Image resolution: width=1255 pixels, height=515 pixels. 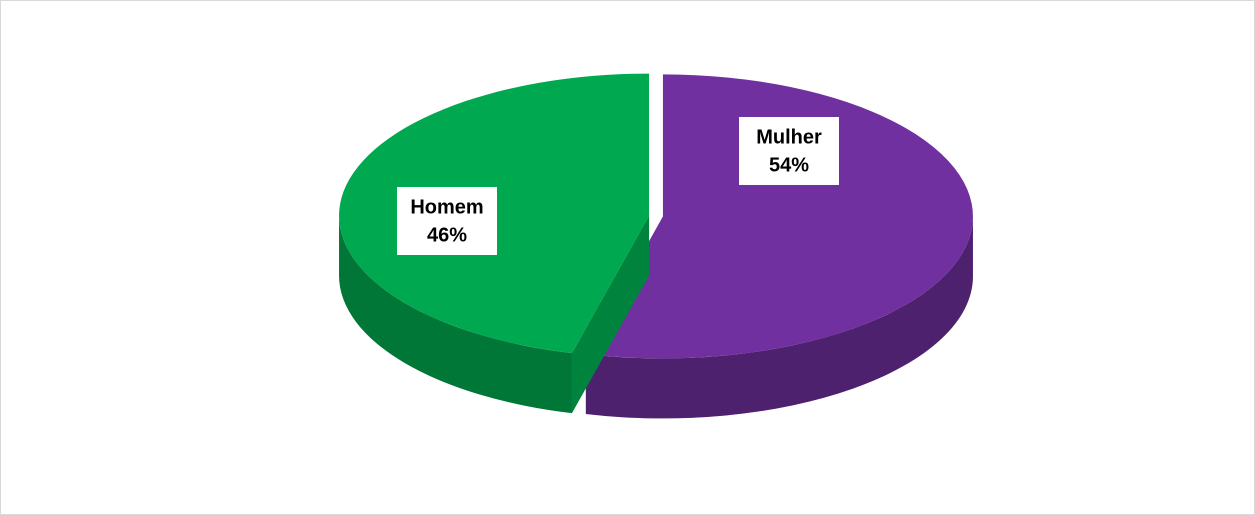 What do you see at coordinates (447, 235) in the screenshot?
I see `data-label-value: 46%` at bounding box center [447, 235].